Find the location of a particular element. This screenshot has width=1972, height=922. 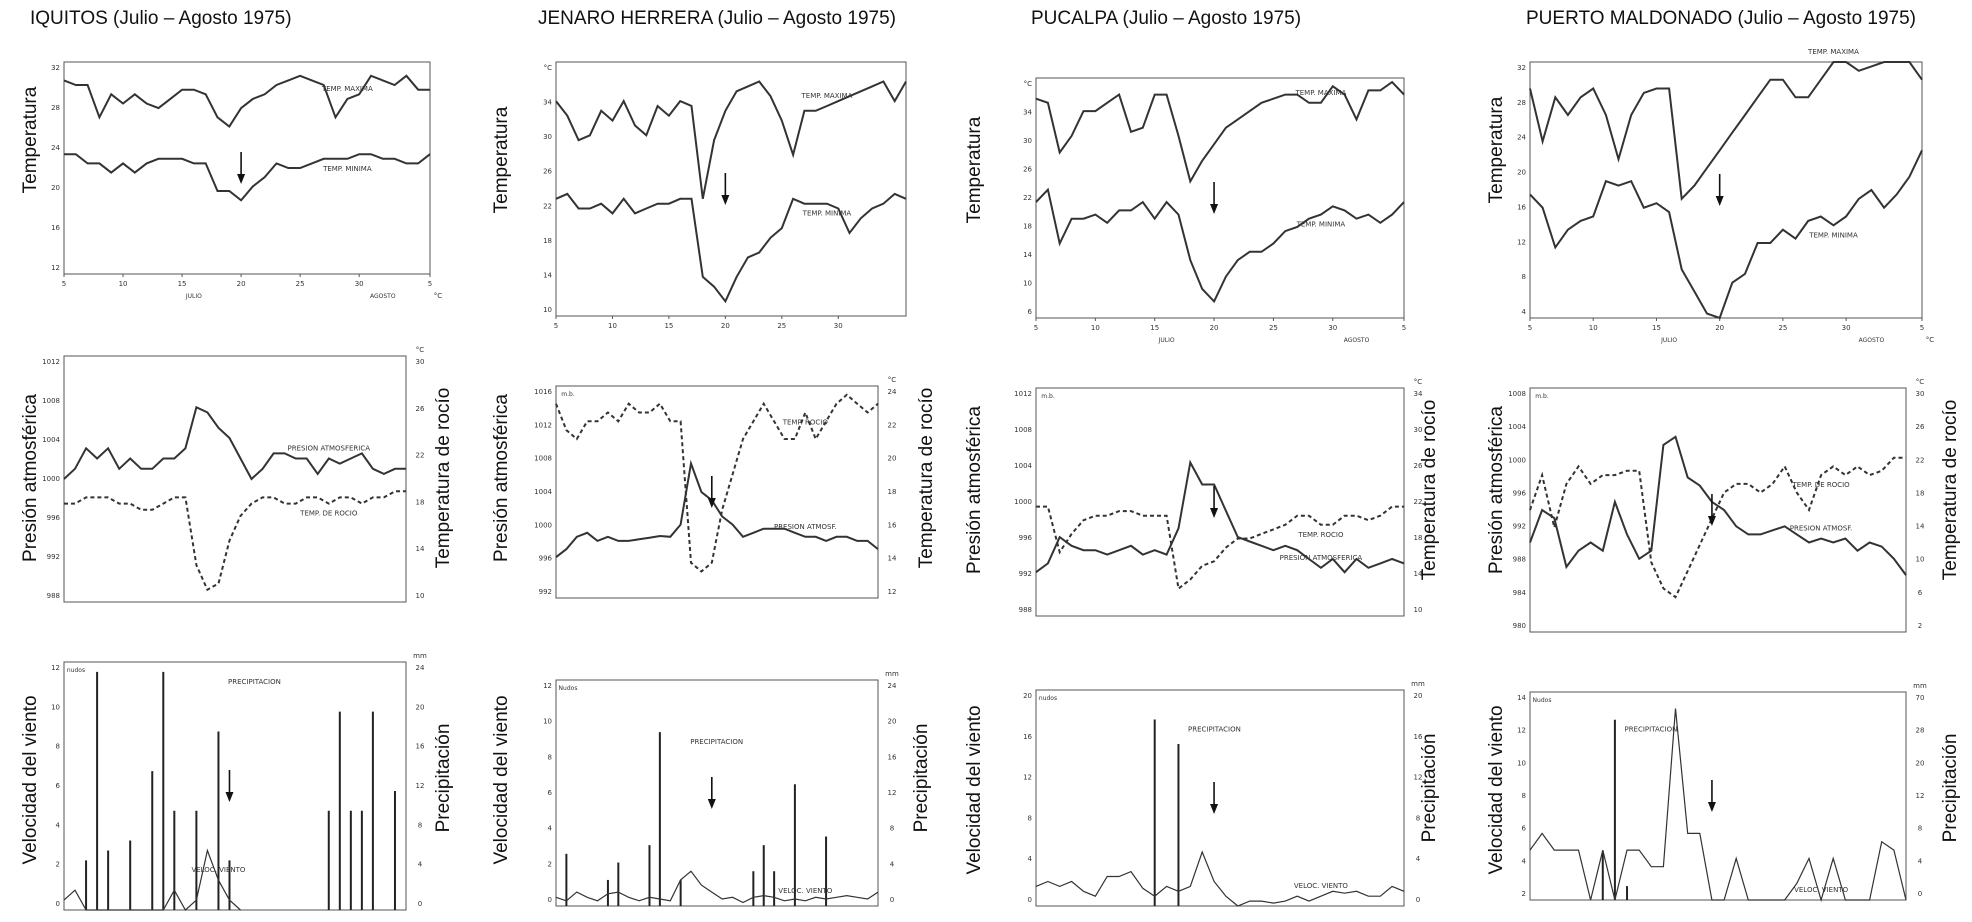

y-tick-label: 0 is located at coordinates (1030, 900).